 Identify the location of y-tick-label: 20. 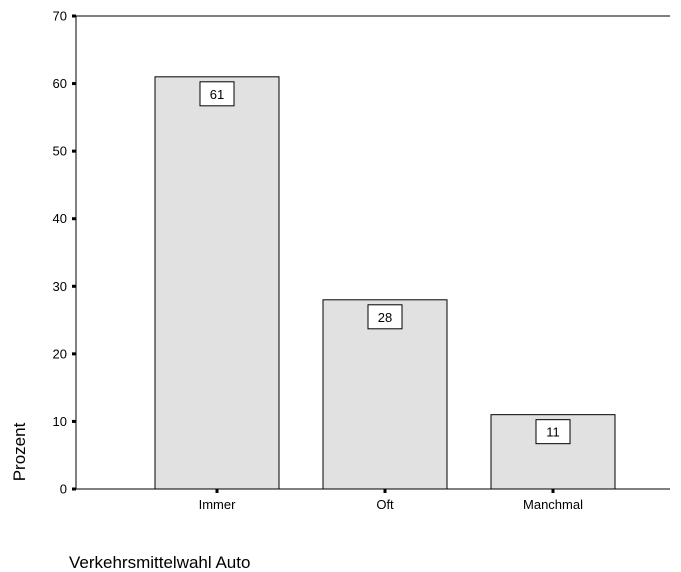
(60, 353).